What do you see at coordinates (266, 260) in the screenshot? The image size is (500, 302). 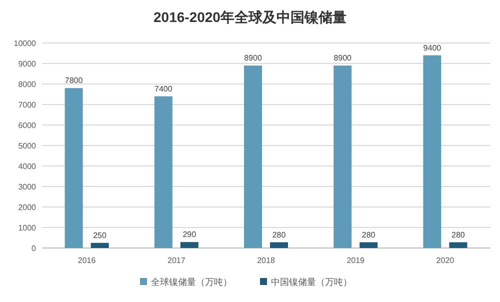 I see `x-tick-label: 2018` at bounding box center [266, 260].